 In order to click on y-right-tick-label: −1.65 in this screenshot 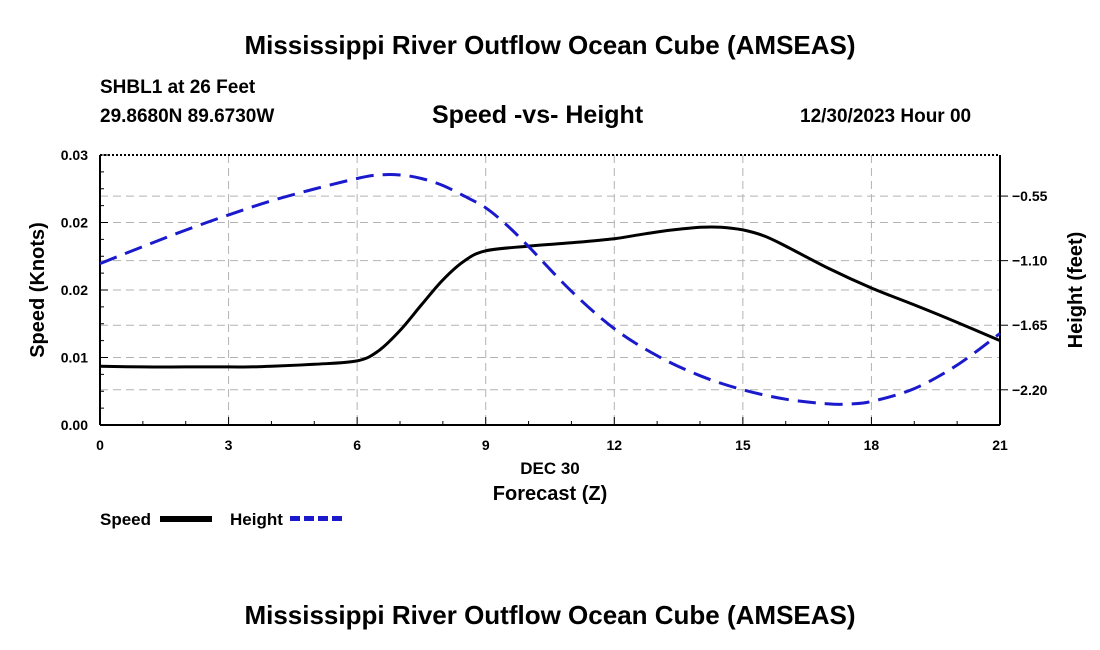, I will do `click(1030, 325)`.